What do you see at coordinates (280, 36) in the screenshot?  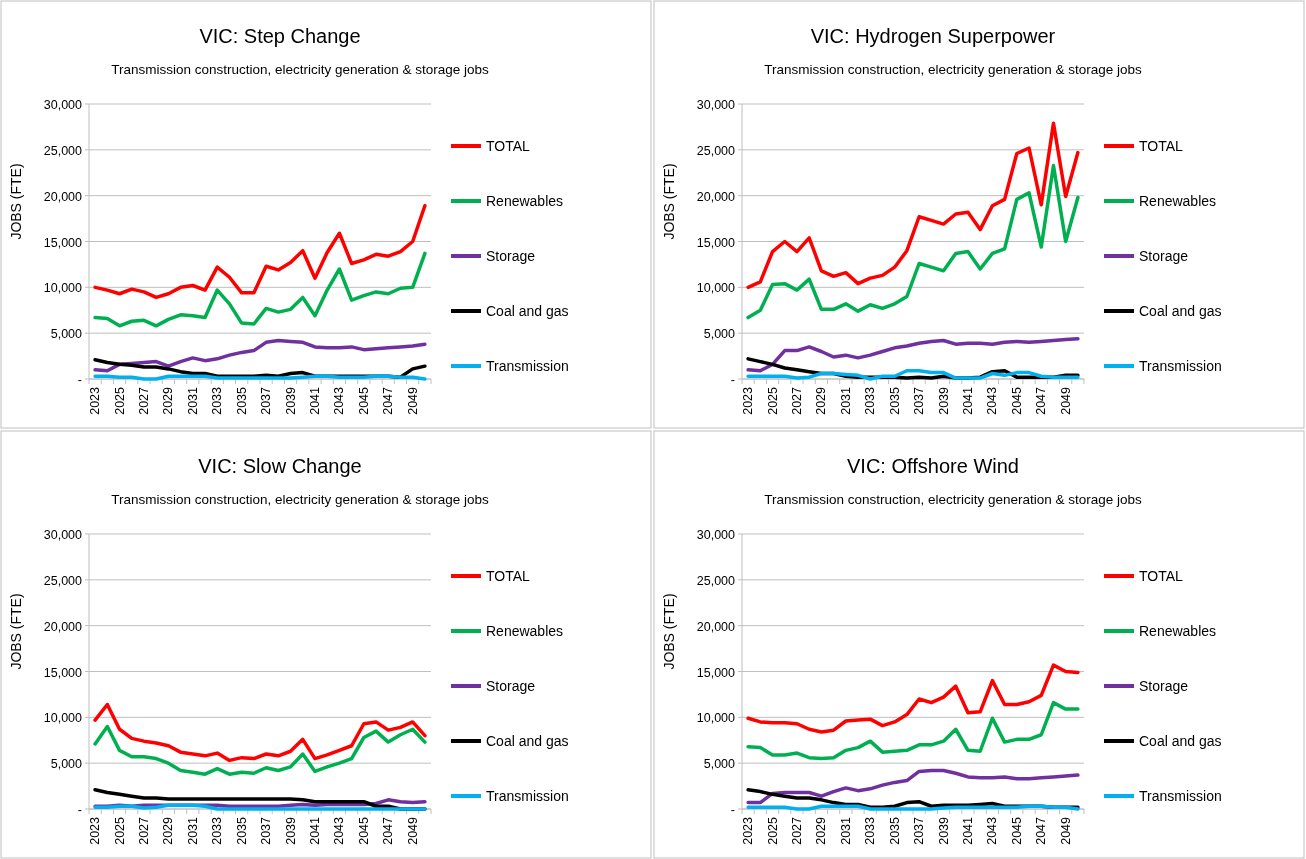 I see `chart-title: VIC: Step Change` at bounding box center [280, 36].